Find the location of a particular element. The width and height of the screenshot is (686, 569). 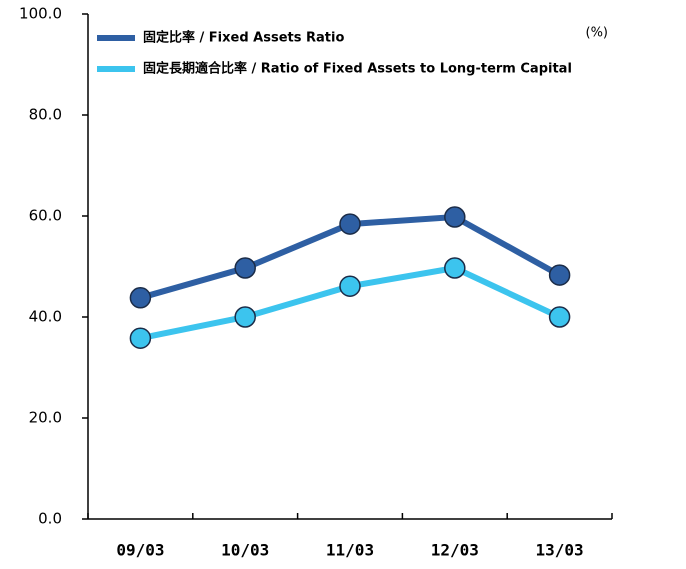

y-tick-label: 80.0 is located at coordinates (45, 115).